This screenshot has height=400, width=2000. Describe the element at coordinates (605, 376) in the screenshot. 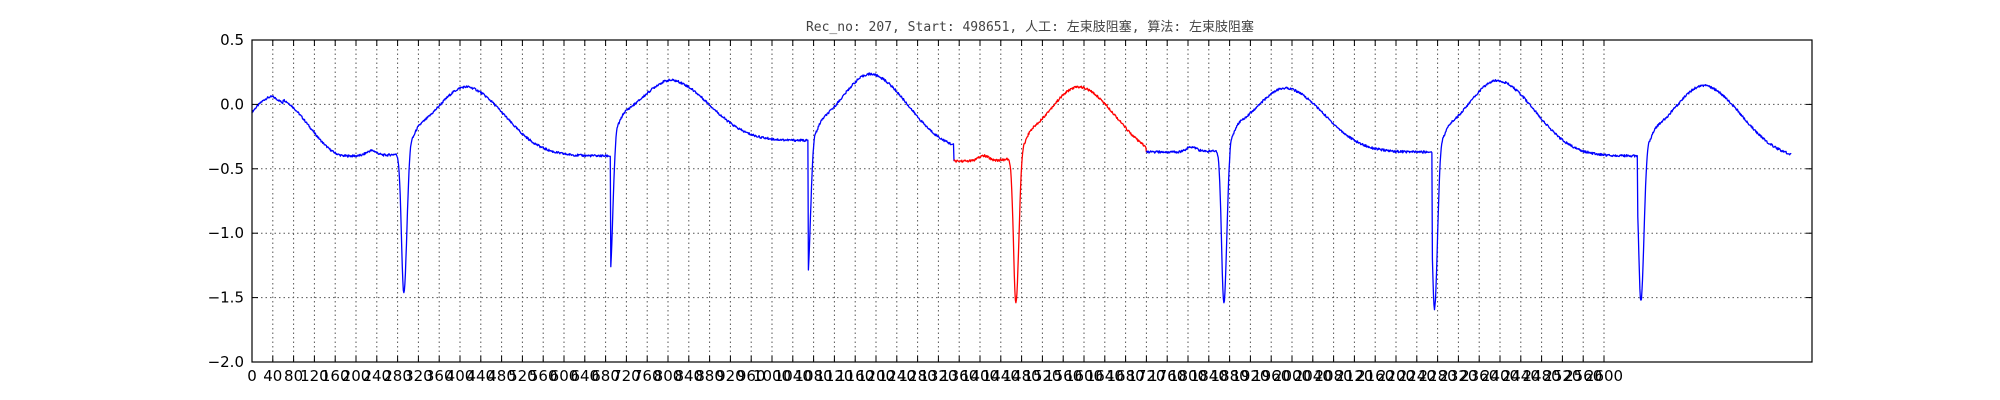

I see `x-tick-label: 680` at that location.